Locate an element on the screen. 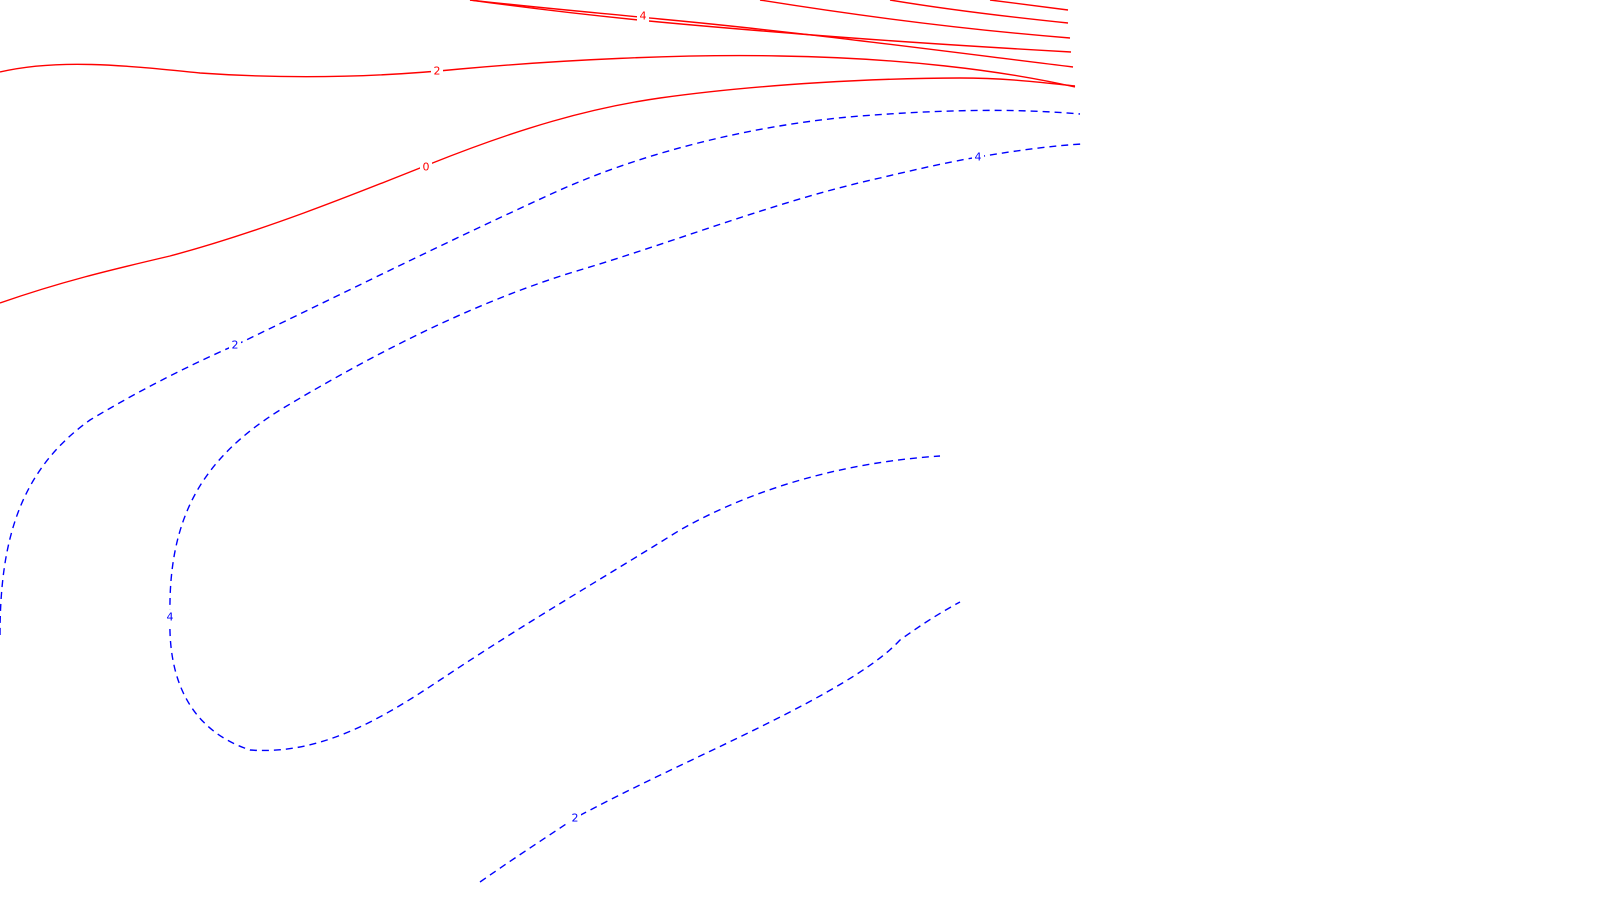 The width and height of the screenshot is (1600, 900). contour-label-neg-2-lower: 2 is located at coordinates (575, 818).